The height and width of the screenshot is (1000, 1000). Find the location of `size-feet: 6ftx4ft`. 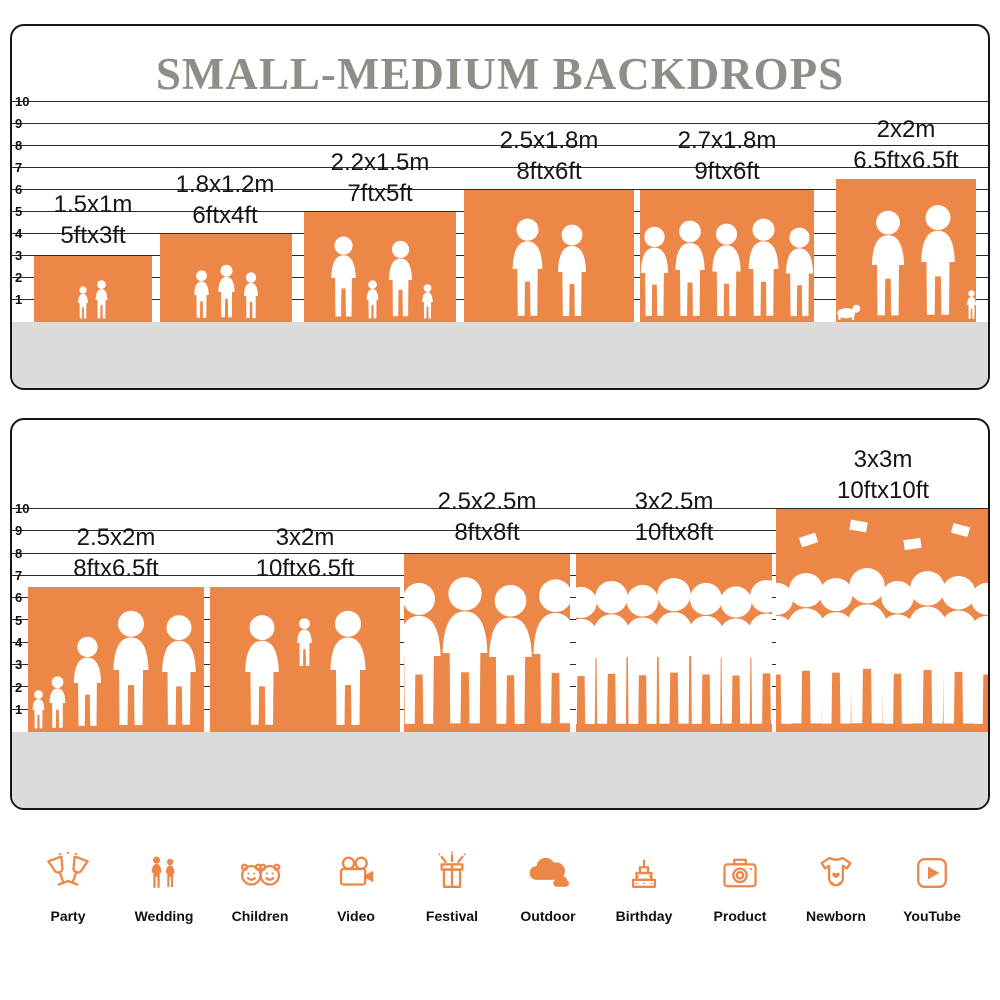

size-feet: 6ftx4ft is located at coordinates (225, 215).